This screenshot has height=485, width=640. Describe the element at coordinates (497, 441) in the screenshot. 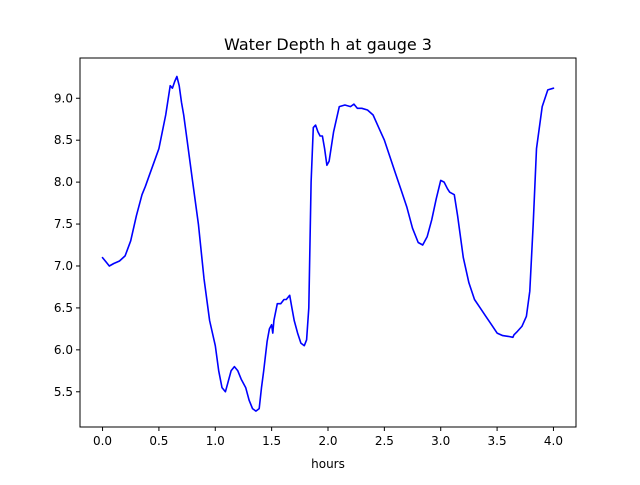

I see `x-tick-label: 3.5` at that location.